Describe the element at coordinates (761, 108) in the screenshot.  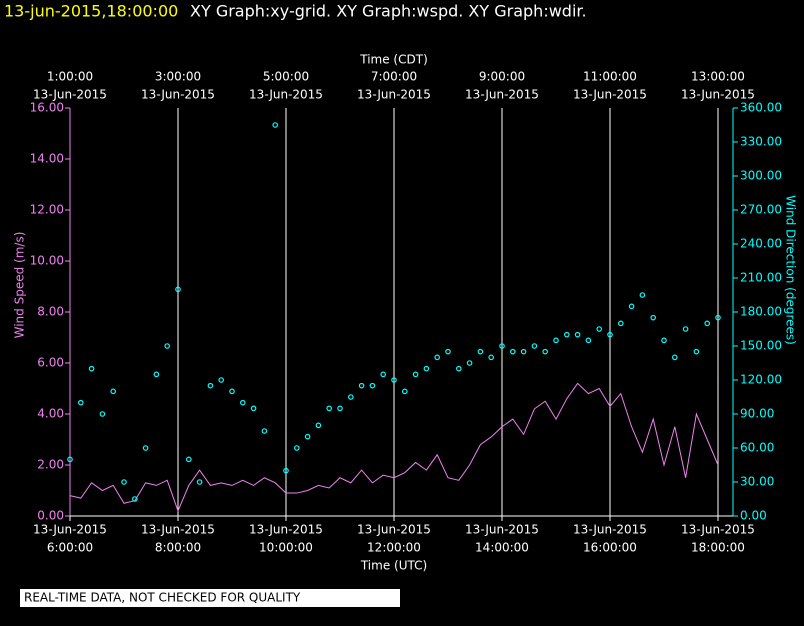
I see `y2-tick-label: 360.00` at that location.